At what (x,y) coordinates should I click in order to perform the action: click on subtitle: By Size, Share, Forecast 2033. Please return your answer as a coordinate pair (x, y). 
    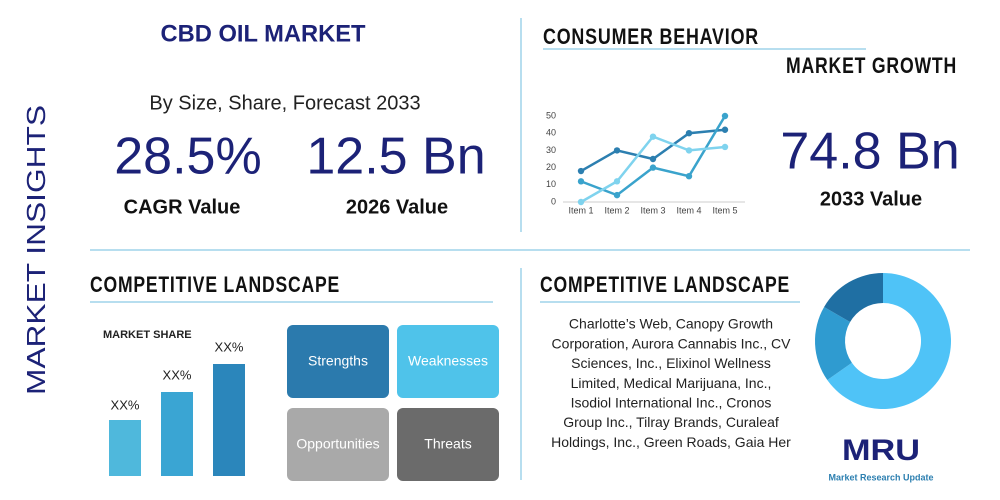
    Looking at the image, I should click on (284, 103).